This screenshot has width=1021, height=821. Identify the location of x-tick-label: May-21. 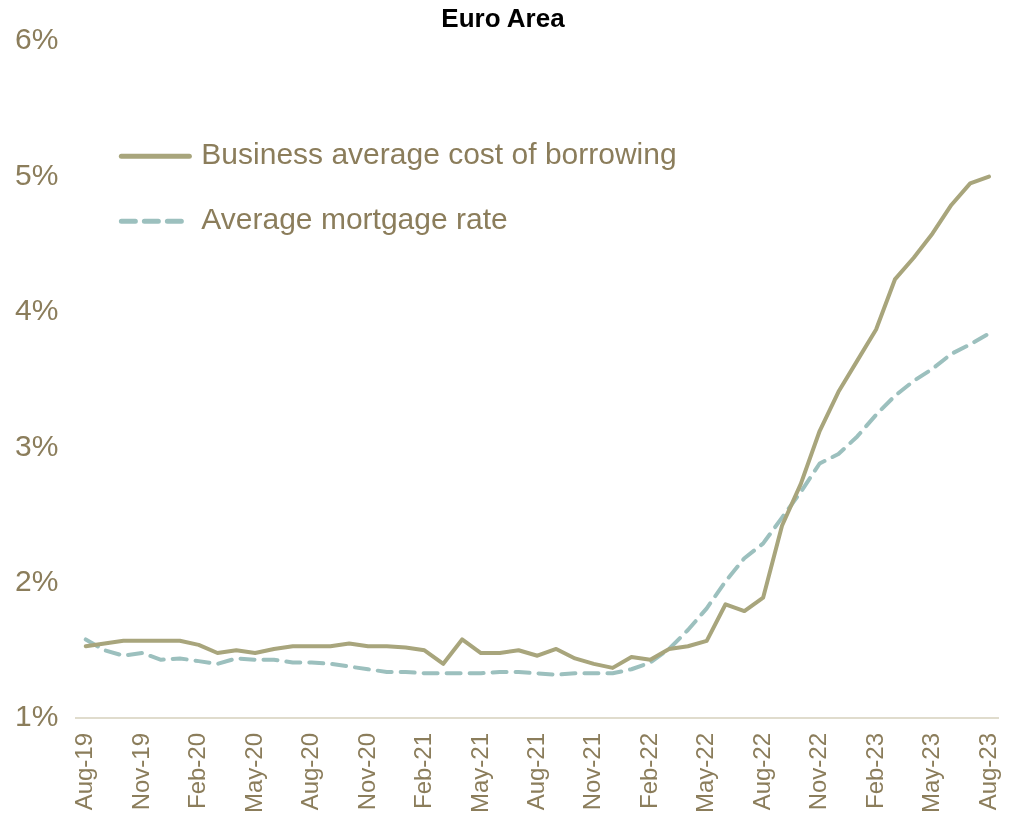
(479, 772).